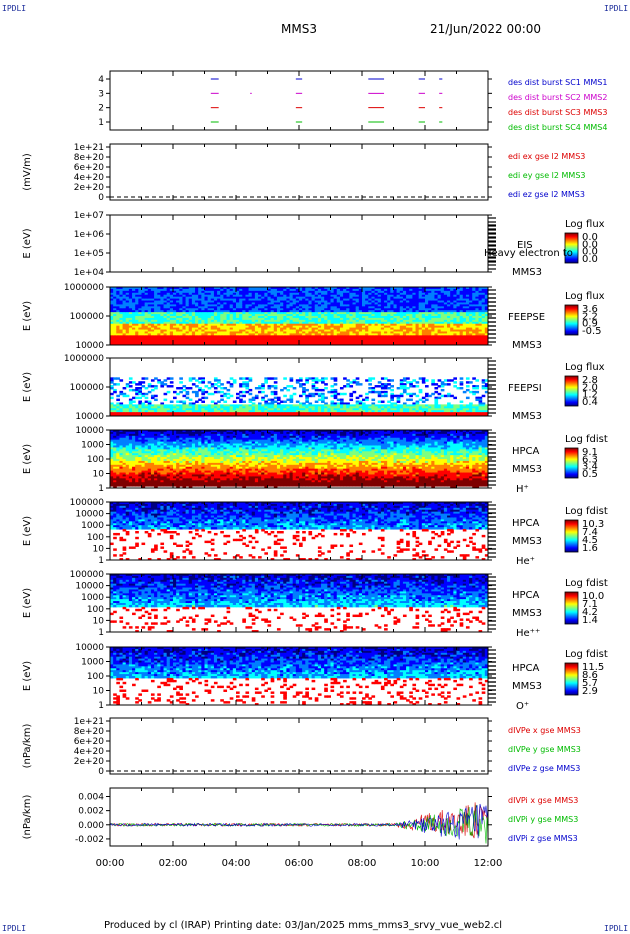 The width and height of the screenshot is (630, 934). Describe the element at coordinates (91, 826) in the screenshot. I see `y-tick-label: 0.000` at that location.